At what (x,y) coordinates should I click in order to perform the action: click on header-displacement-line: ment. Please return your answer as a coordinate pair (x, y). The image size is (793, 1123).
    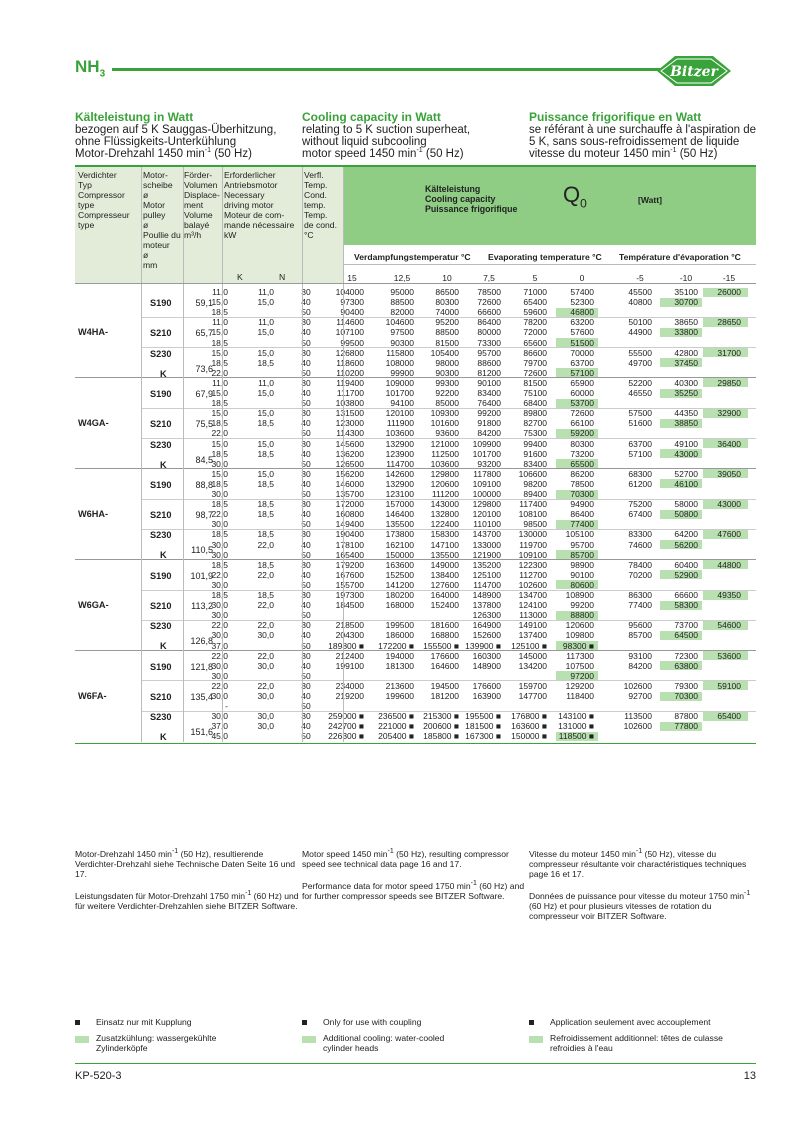
    Looking at the image, I should click on (194, 205).